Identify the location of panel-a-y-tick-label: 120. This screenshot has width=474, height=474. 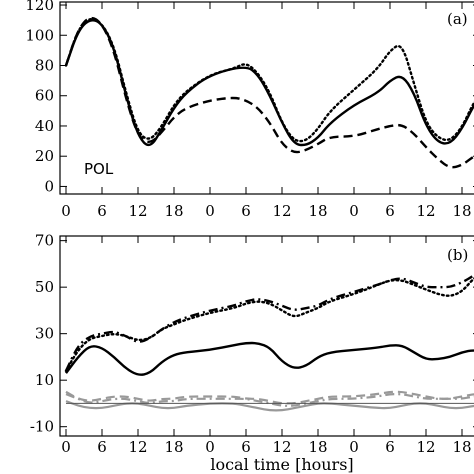
(39, 7).